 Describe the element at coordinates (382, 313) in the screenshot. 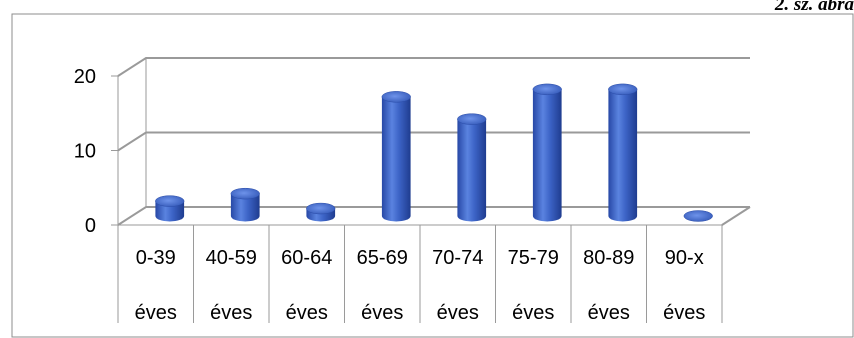

I see `x-label-3-1: éves` at that location.